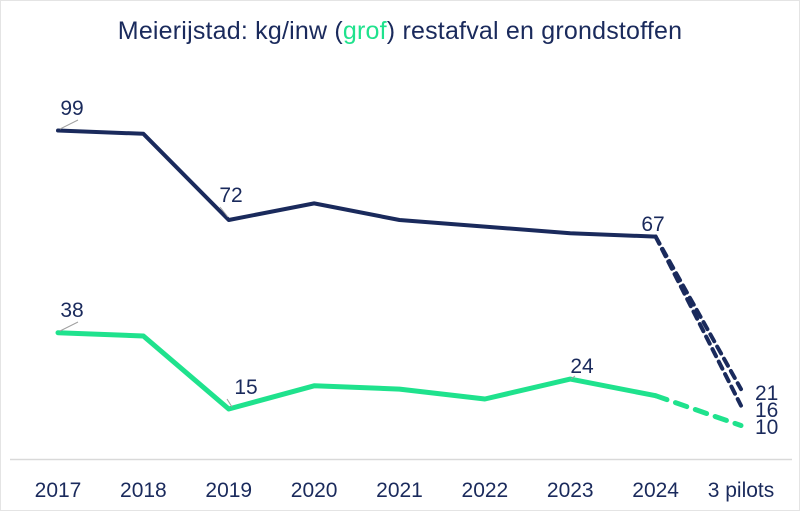 The height and width of the screenshot is (511, 800). Describe the element at coordinates (570, 490) in the screenshot. I see `x-axis-label-2023: 2023` at that location.